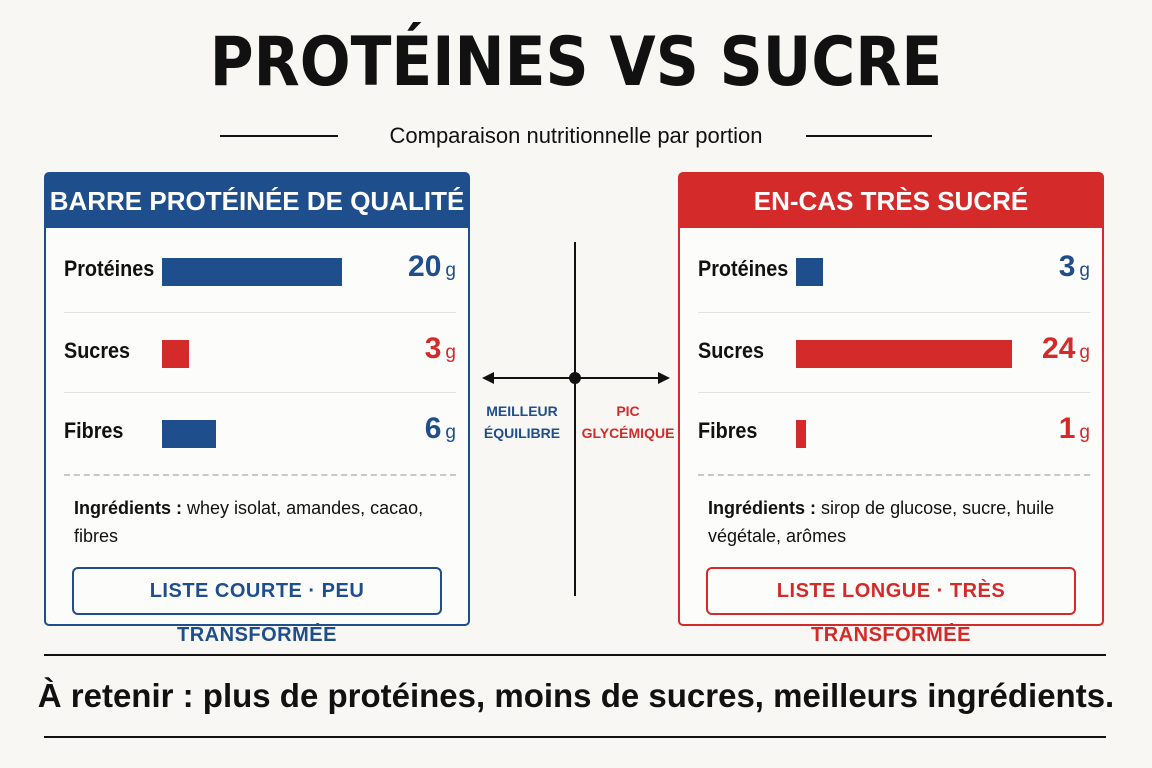  Describe the element at coordinates (249, 522) in the screenshot. I see `ingredients-list: whey isolat, amandes, cacao, fibres` at that location.